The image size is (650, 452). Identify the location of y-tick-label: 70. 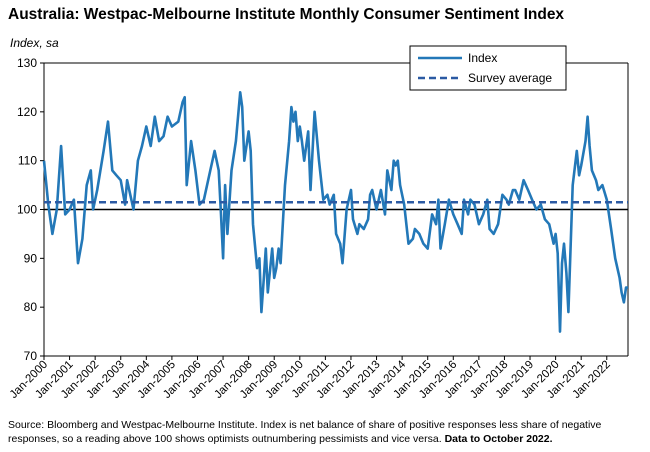
(31, 356).